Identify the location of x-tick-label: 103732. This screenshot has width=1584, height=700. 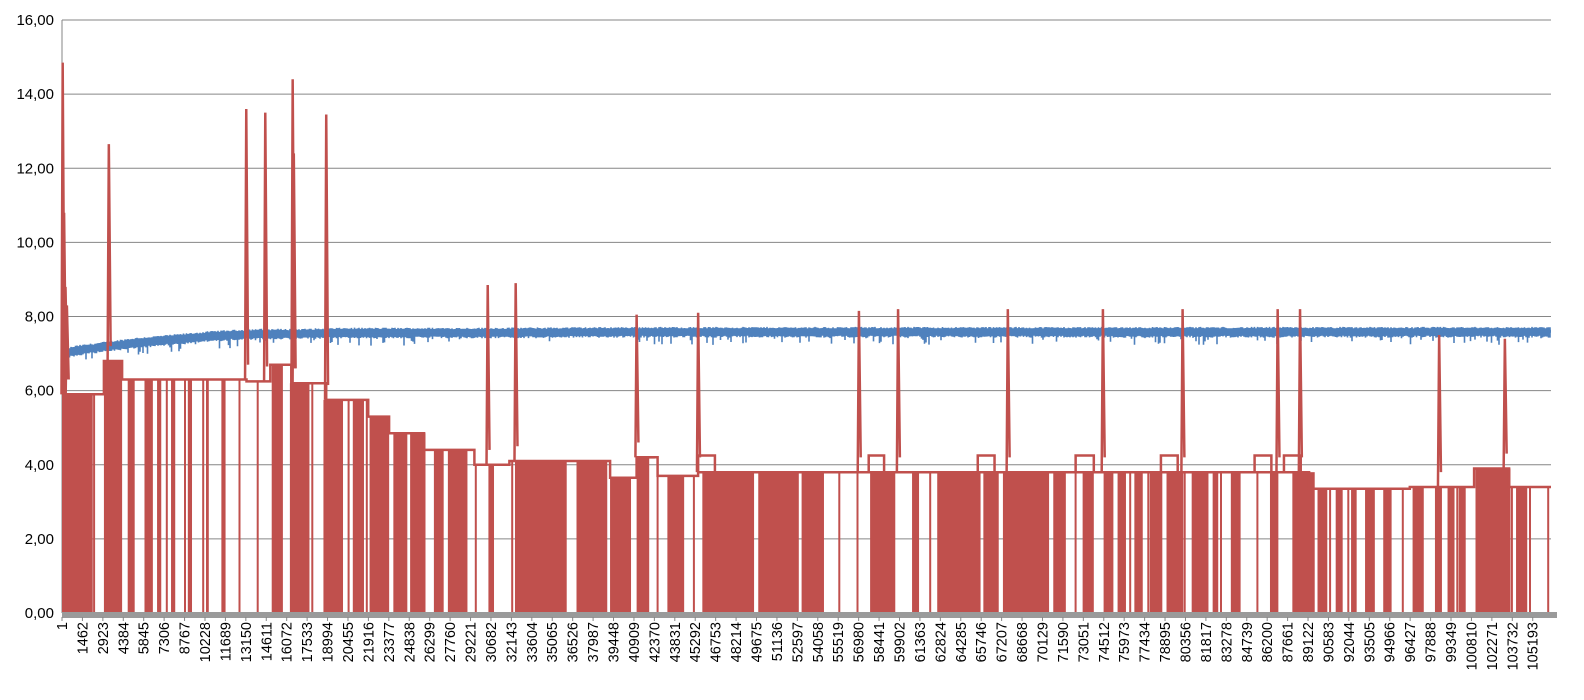
(1513, 646).